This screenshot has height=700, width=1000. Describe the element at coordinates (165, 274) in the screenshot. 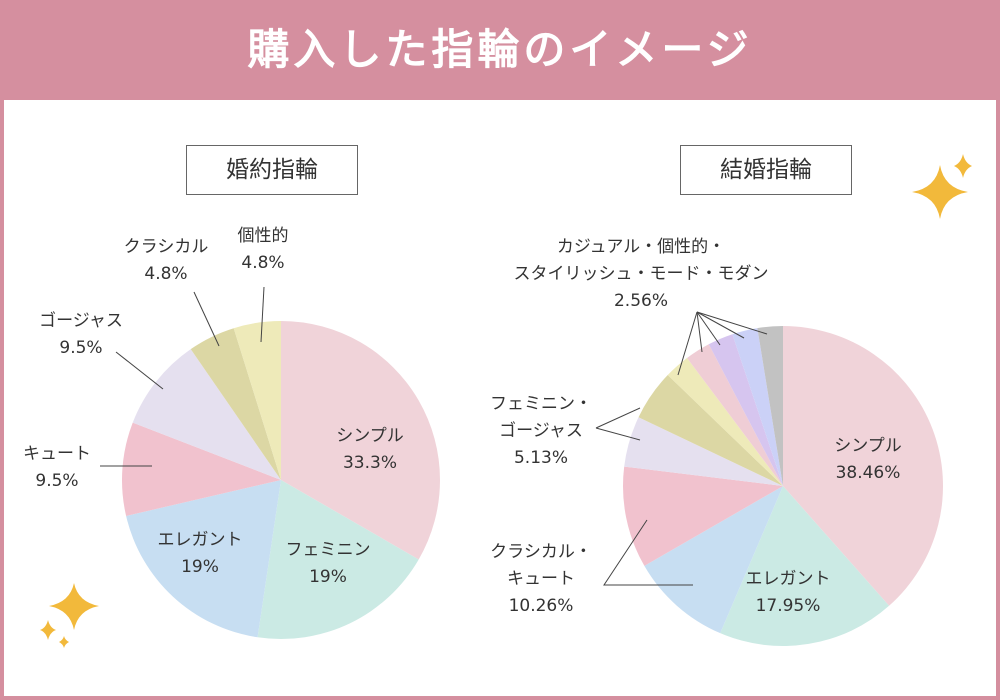

I see `label-classical-value: 4.8%` at that location.